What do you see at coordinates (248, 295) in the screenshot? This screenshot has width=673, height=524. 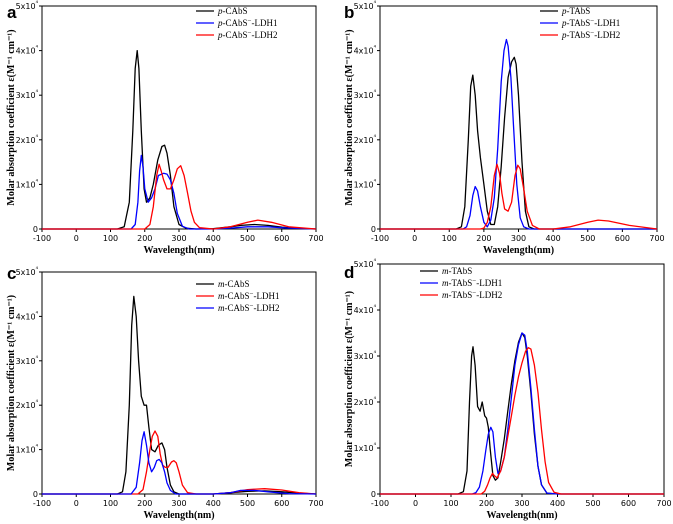 I see `legend-entry: m-CAbS−-LDH1` at bounding box center [248, 295].